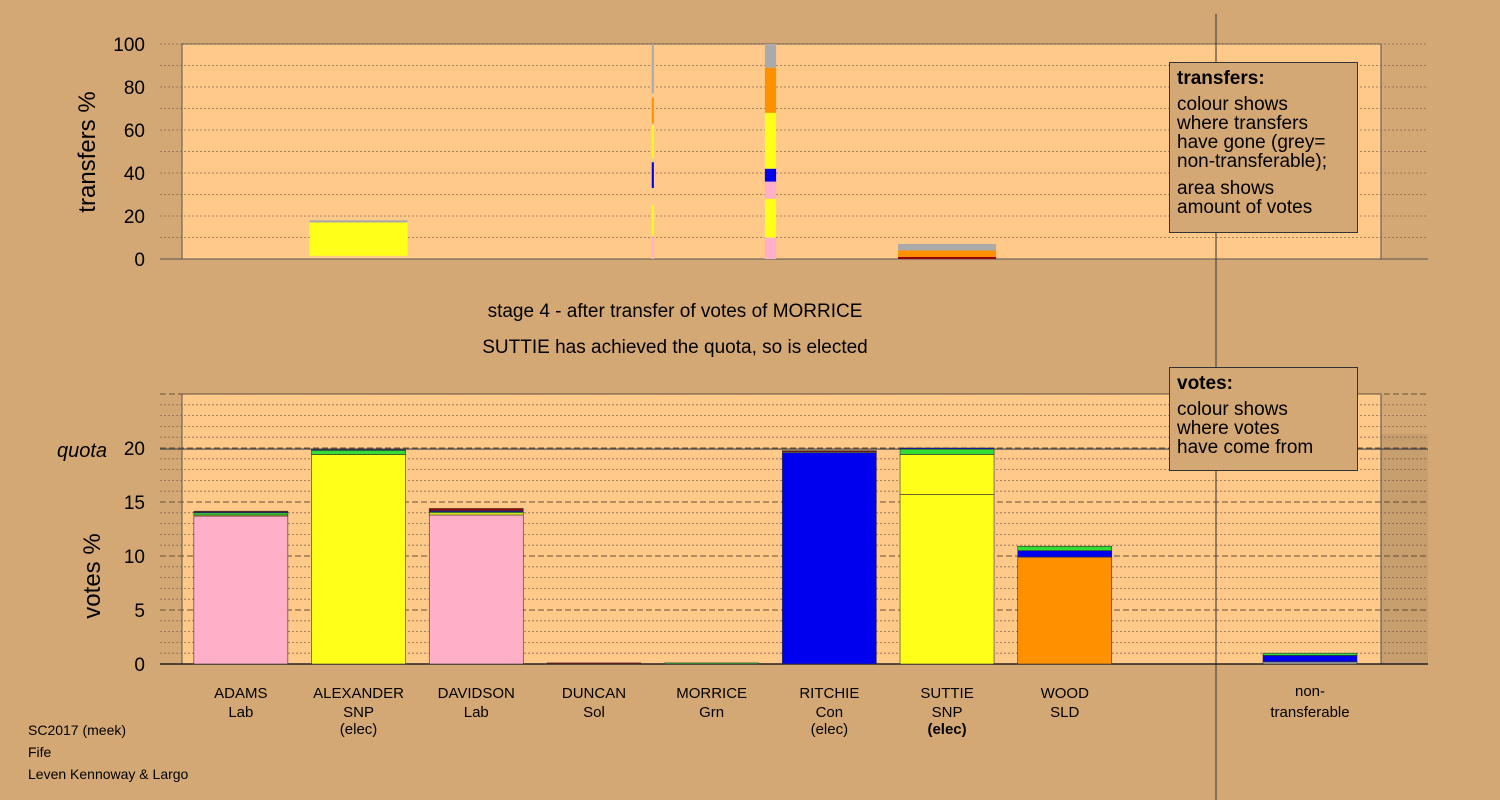 The image size is (1500, 800). I want to click on candidate-name-label: DAVIDSON, so click(476, 693).